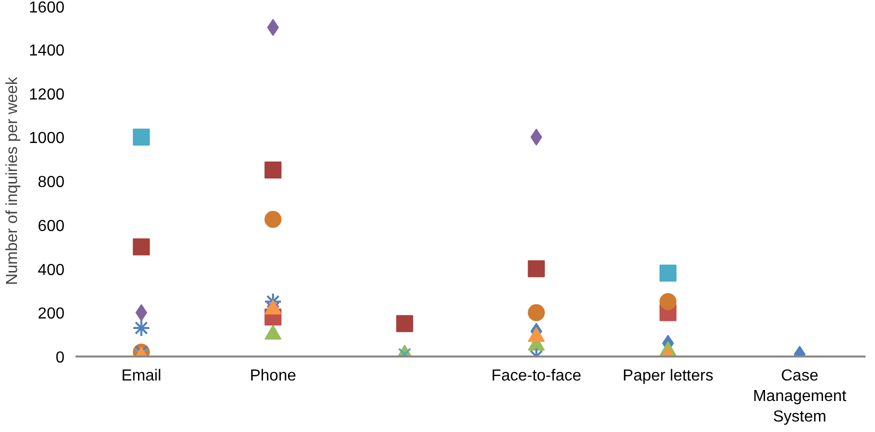  I want to click on y-tick-label: 1600, so click(46, 8).